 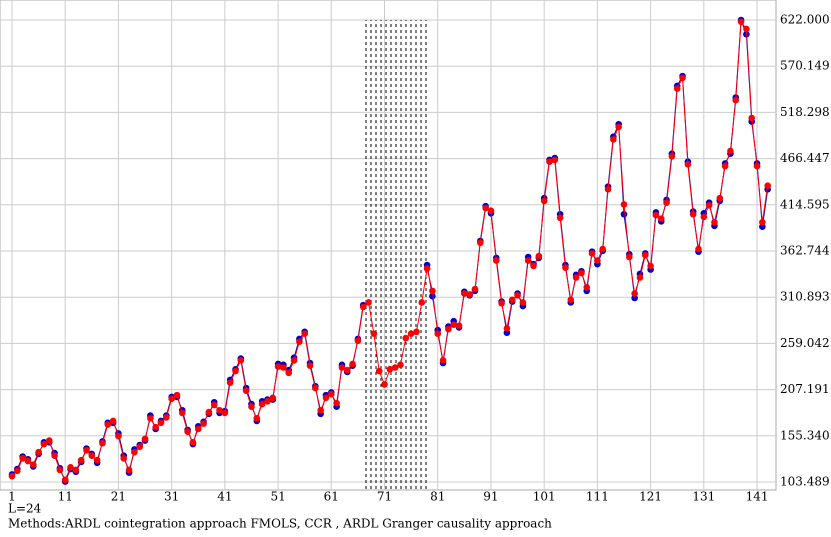 I want to click on x-tick-label: 11, so click(x=65, y=497).